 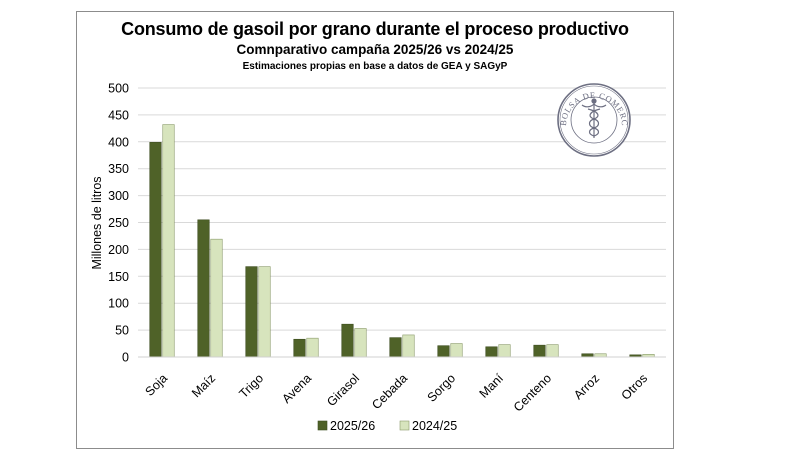 I want to click on y-tick-label: 200, so click(x=118, y=250).